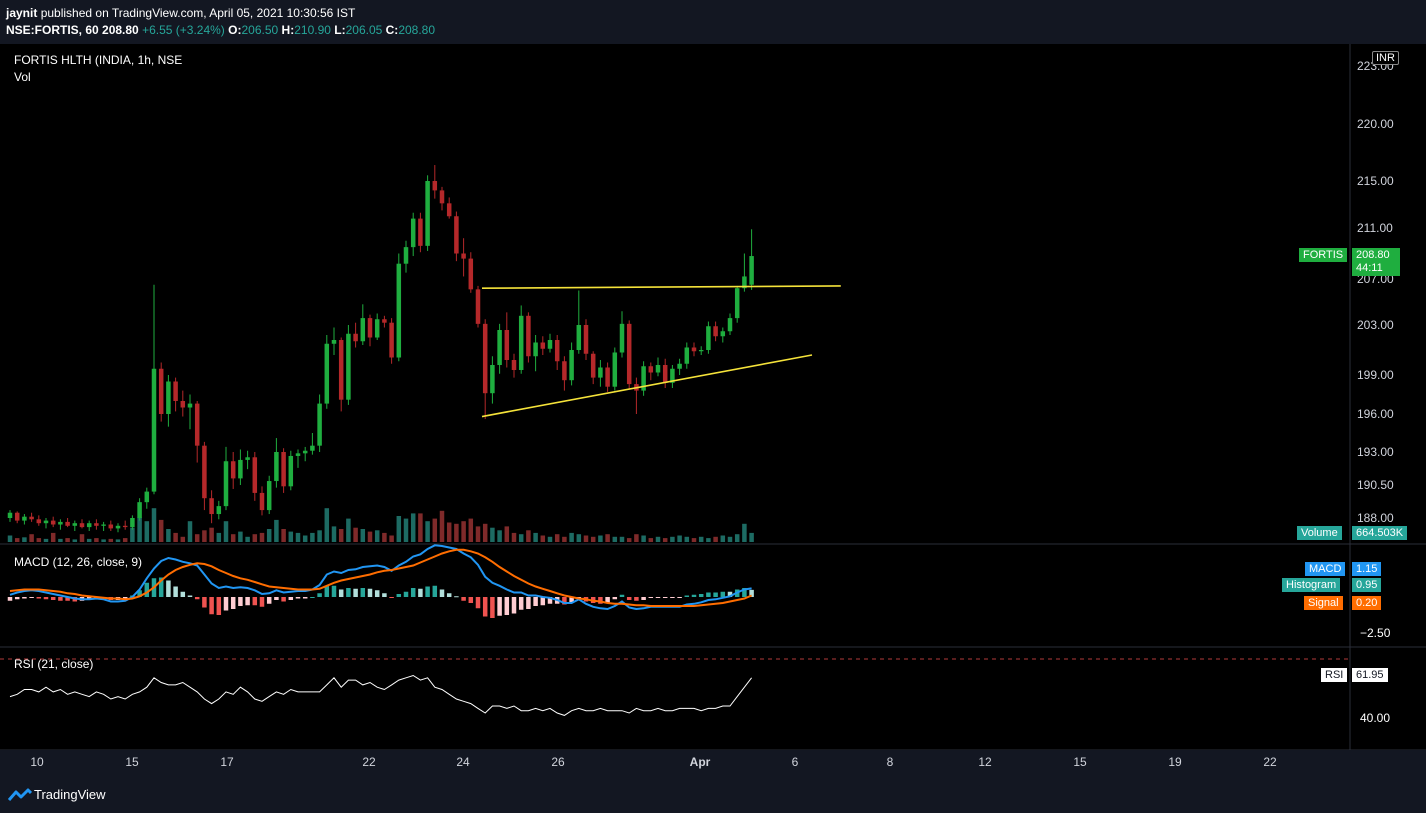 This screenshot has width=1426, height=813. Describe the element at coordinates (364, 30) in the screenshot. I see `low-value: 206.05` at that location.